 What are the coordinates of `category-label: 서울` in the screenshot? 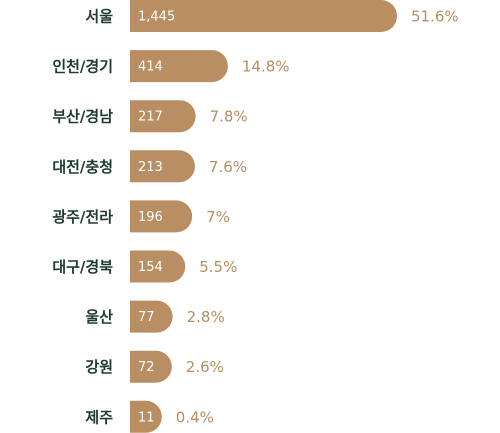 It's located at (99, 17).